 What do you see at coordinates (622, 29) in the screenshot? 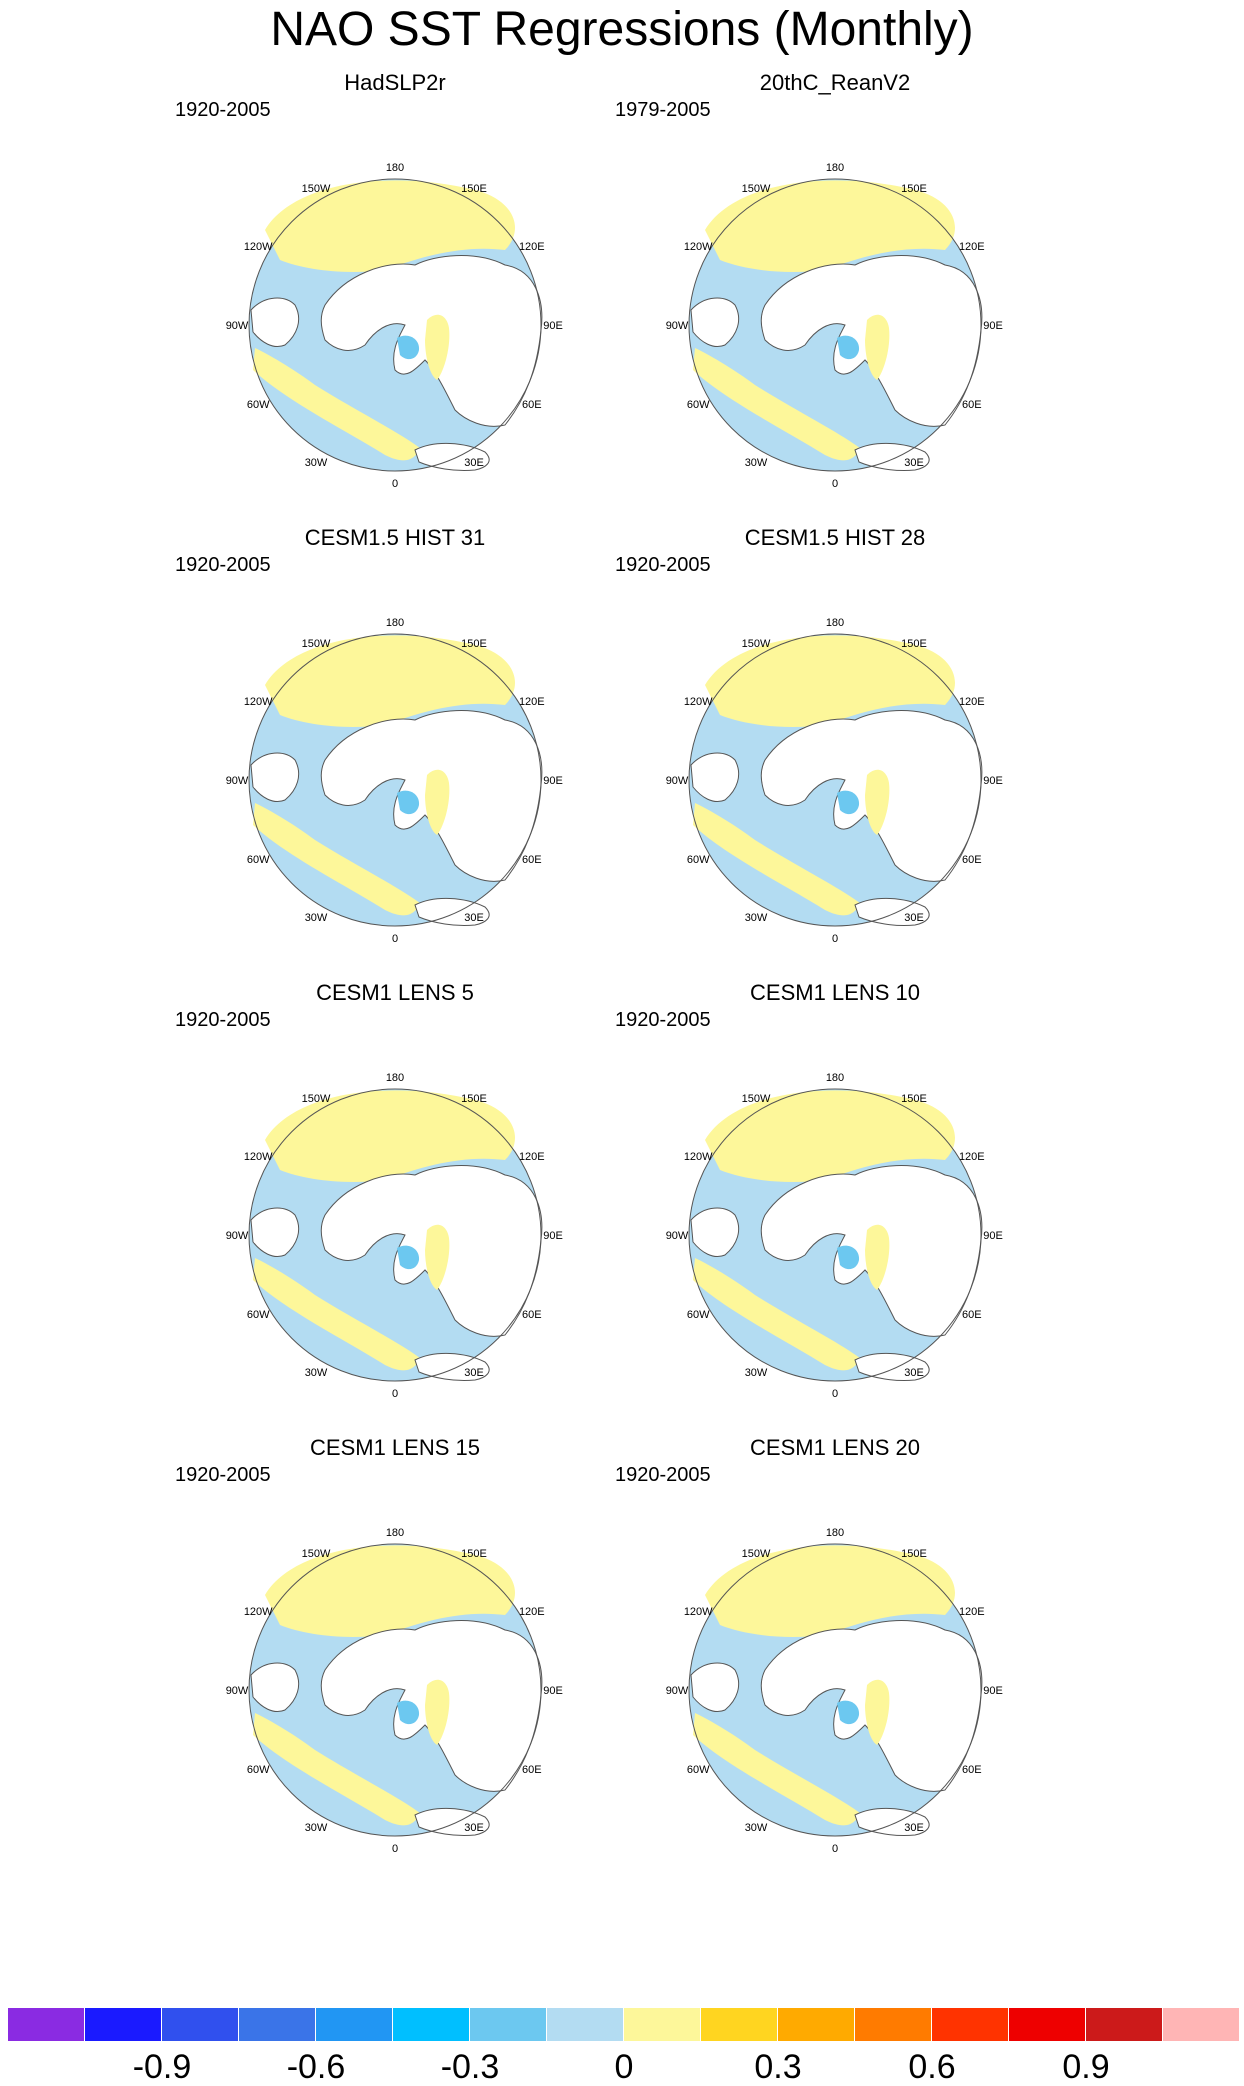
I see `figure-title: NAO SST Regressions (Monthly)` at bounding box center [622, 29].